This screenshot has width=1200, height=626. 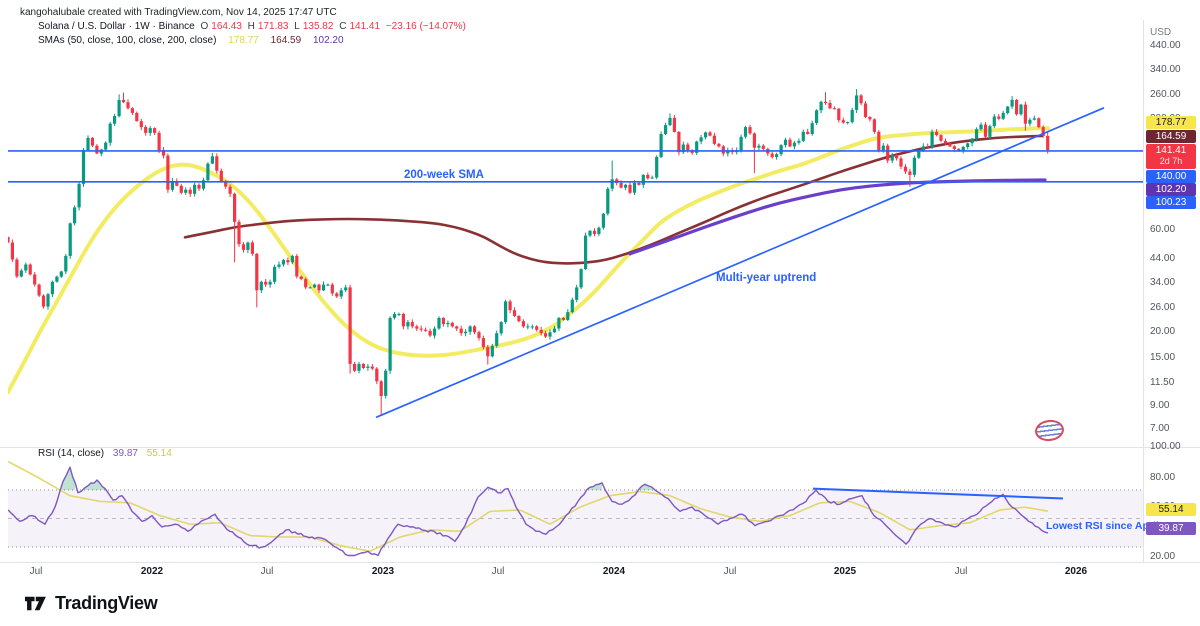 What do you see at coordinates (1163, 282) in the screenshot?
I see `price-tick-label: 34.00` at bounding box center [1163, 282].